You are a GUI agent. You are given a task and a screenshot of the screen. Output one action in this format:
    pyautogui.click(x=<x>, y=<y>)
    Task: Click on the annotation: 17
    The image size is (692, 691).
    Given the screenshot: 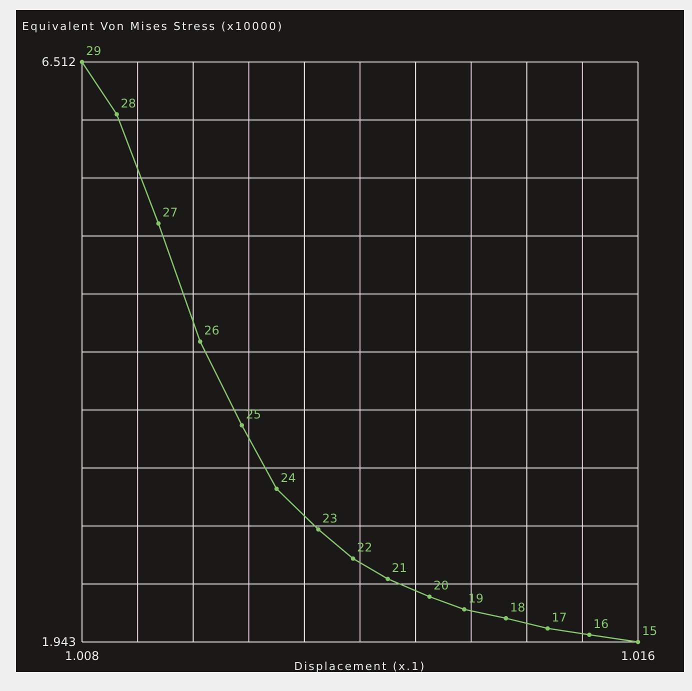 What is the action you would take?
    pyautogui.click(x=559, y=617)
    